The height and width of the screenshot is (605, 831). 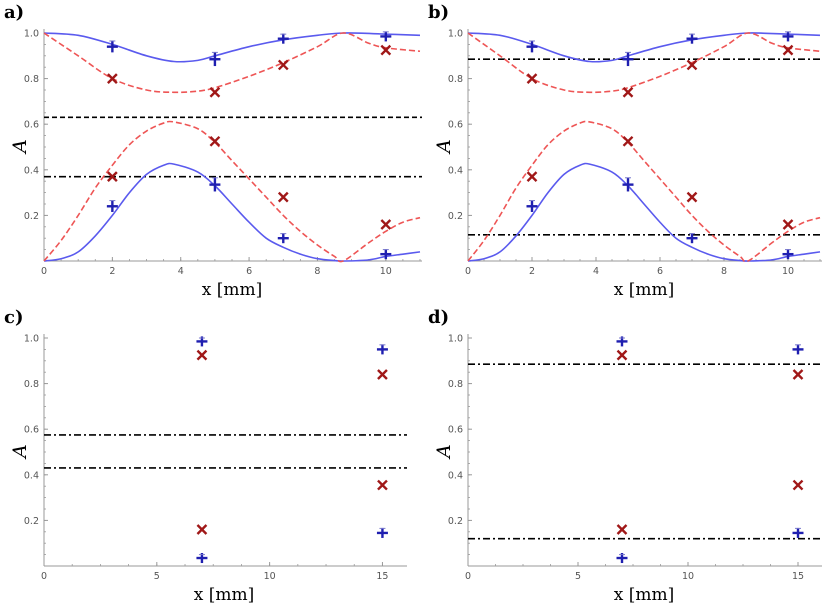 I want to click on panel-label: d), so click(x=438, y=317).